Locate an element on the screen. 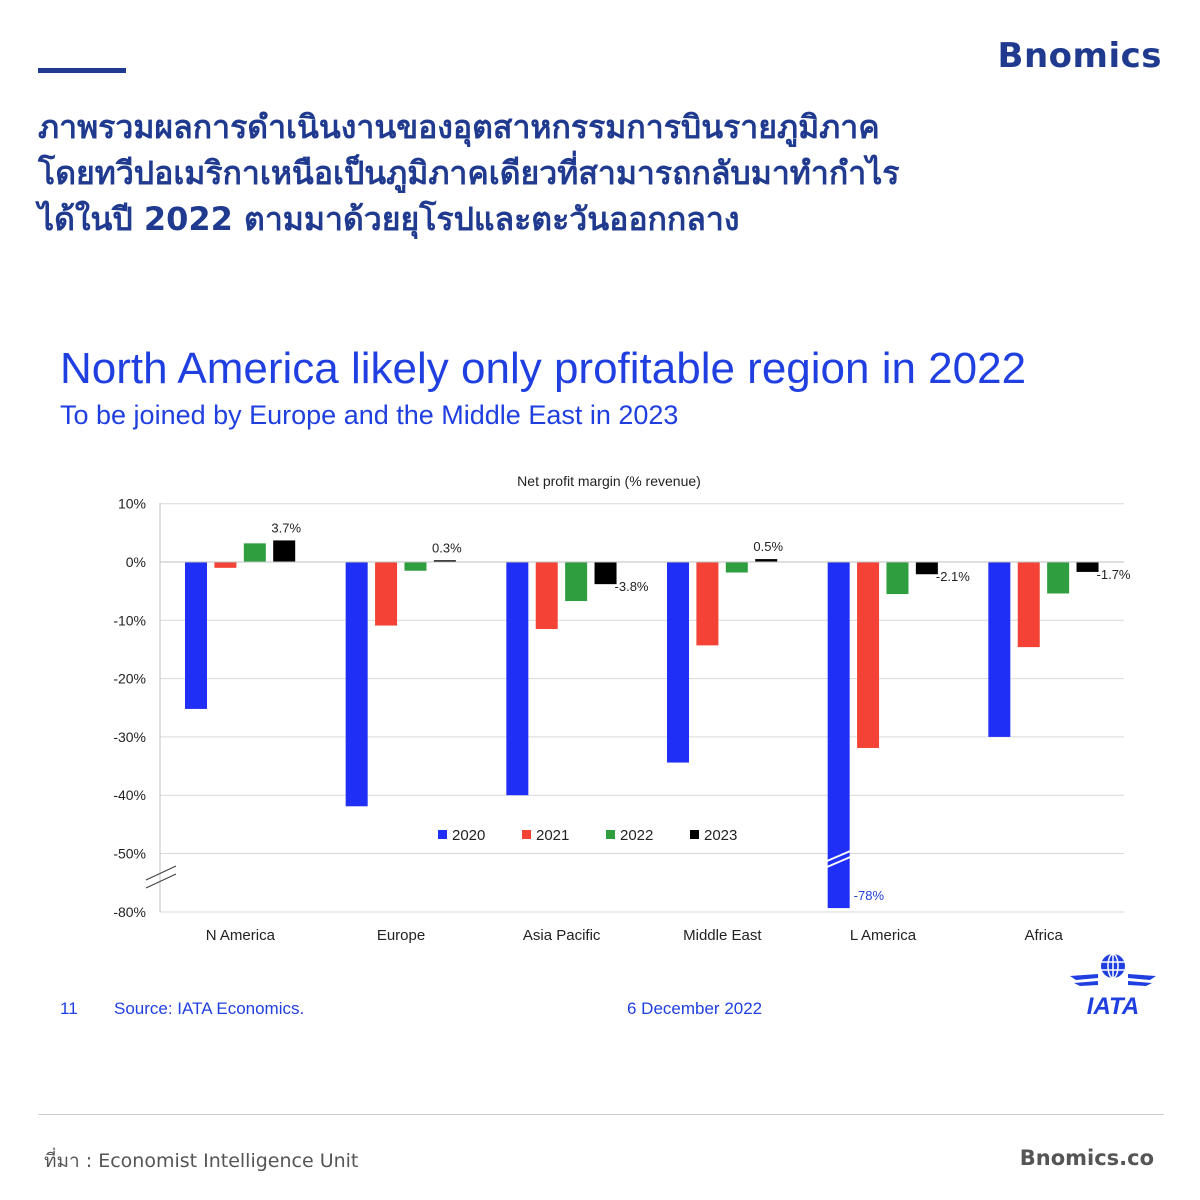  iata-wordmark: IATA is located at coordinates (1113, 1005).